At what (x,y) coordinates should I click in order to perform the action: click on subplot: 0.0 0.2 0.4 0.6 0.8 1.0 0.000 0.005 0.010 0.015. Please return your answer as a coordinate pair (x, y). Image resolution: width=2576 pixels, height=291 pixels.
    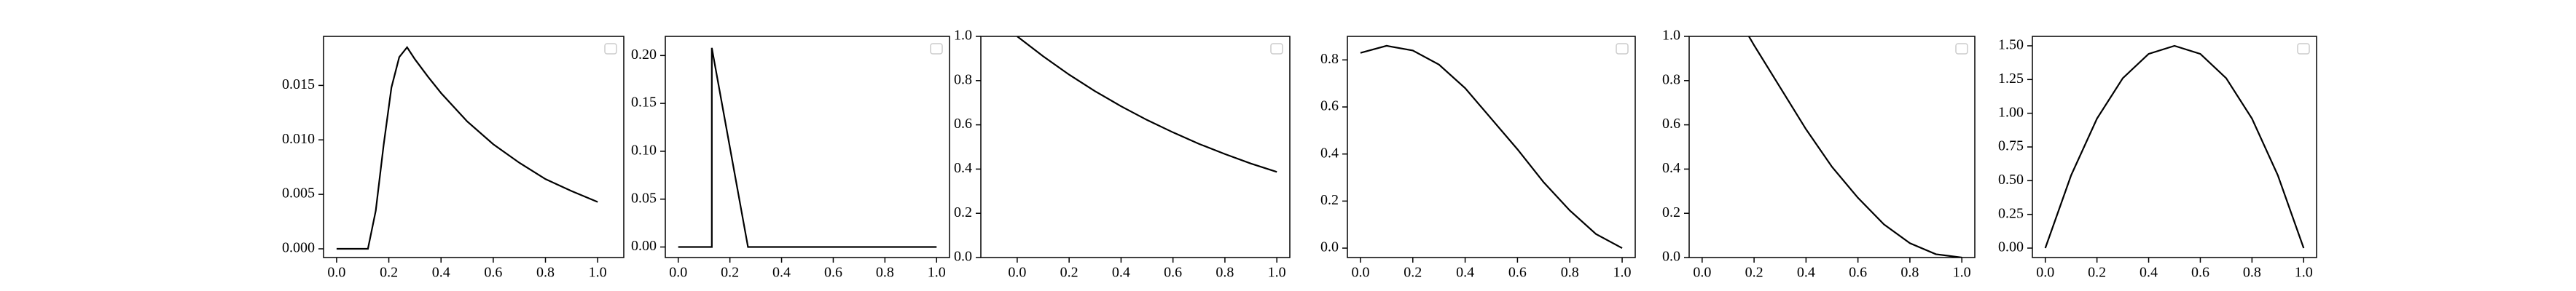
    Looking at the image, I should click on (453, 158).